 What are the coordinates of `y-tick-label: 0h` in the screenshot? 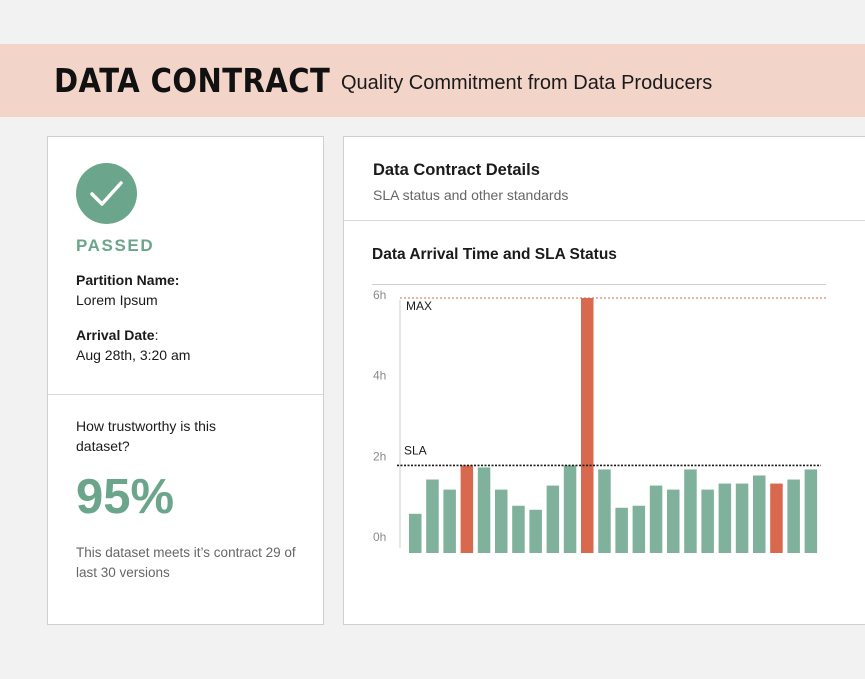 It's located at (379, 537).